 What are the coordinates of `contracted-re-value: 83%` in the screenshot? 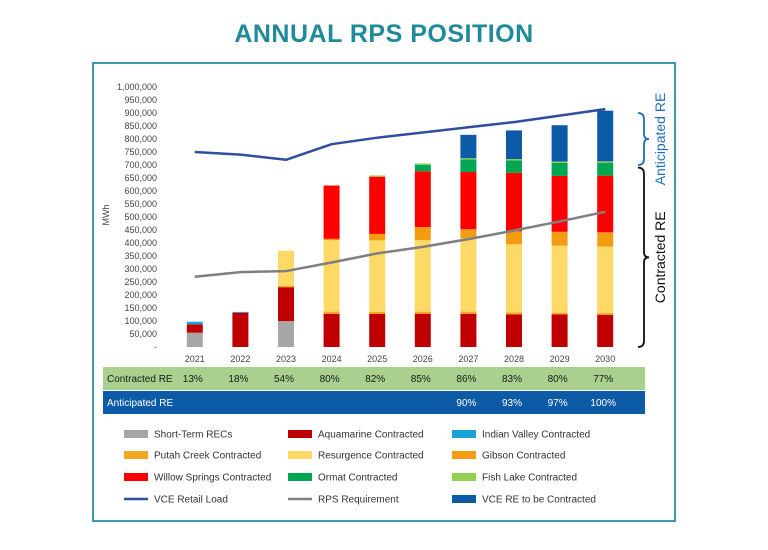 It's located at (512, 379).